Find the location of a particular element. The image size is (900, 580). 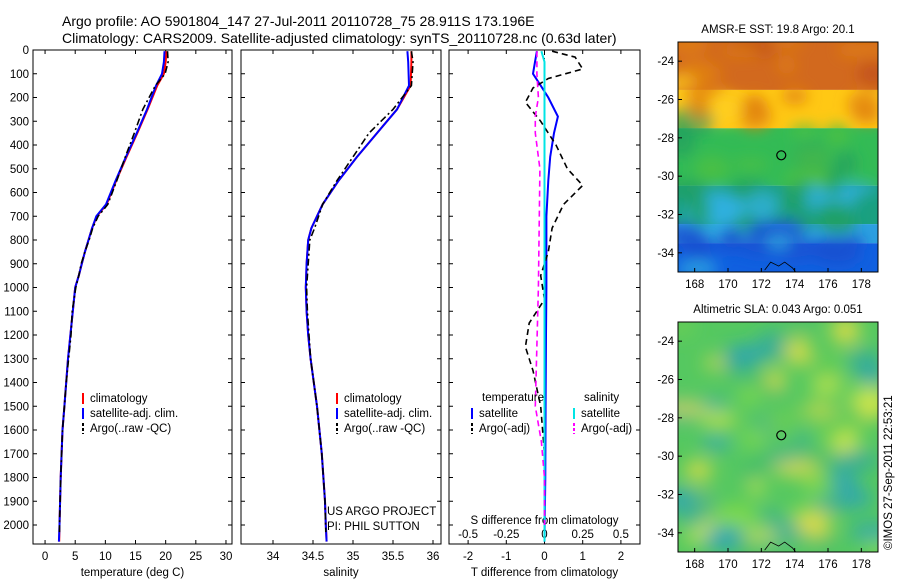

sst_map-ytick-label: -30 is located at coordinates (665, 177).